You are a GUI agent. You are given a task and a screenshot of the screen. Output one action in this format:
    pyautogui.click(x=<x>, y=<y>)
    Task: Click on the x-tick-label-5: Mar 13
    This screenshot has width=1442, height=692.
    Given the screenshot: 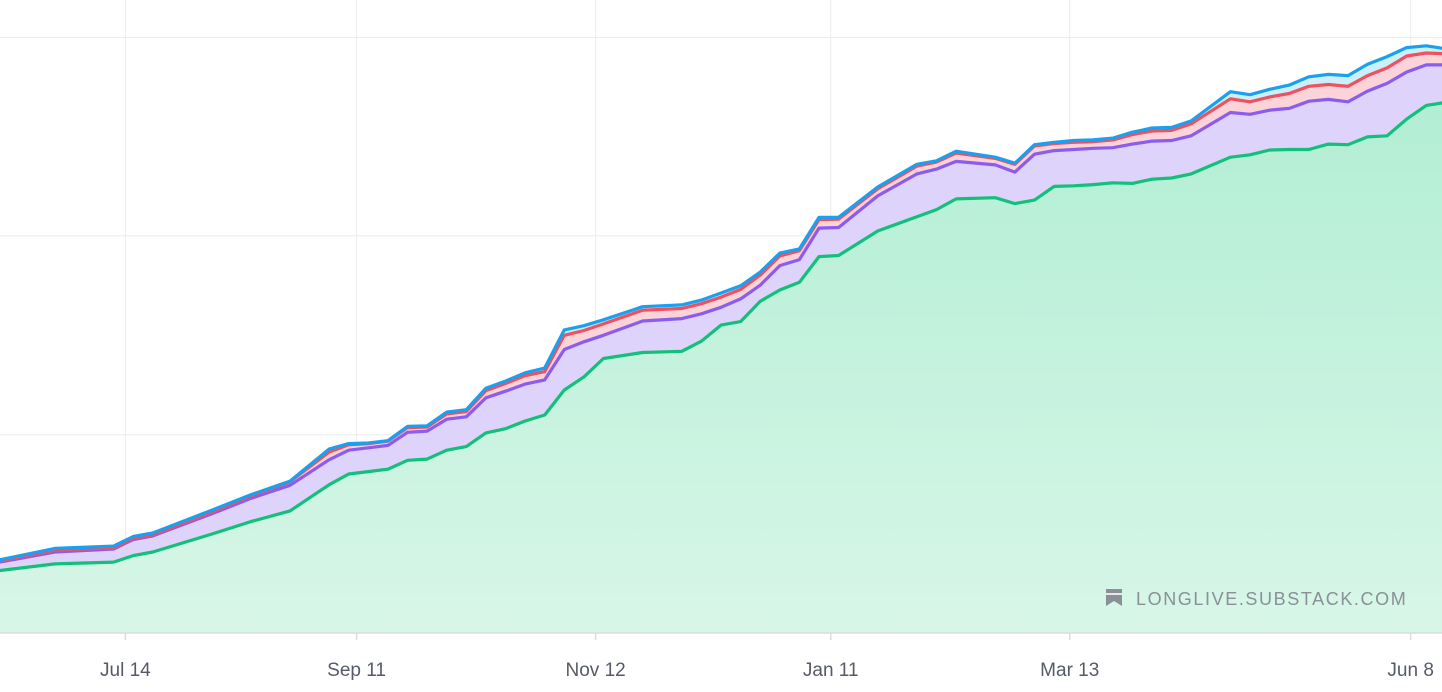 What is the action you would take?
    pyautogui.click(x=1069, y=670)
    